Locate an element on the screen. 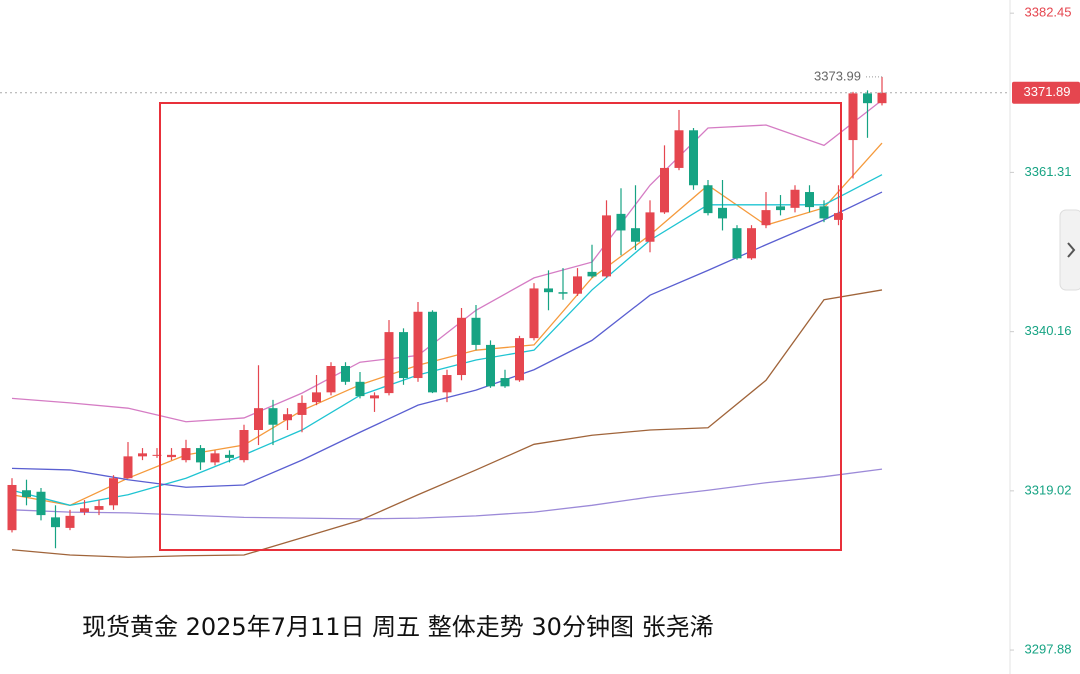 This screenshot has height=674, width=1080. y-tick-label: 3297.88 is located at coordinates (1048, 648).